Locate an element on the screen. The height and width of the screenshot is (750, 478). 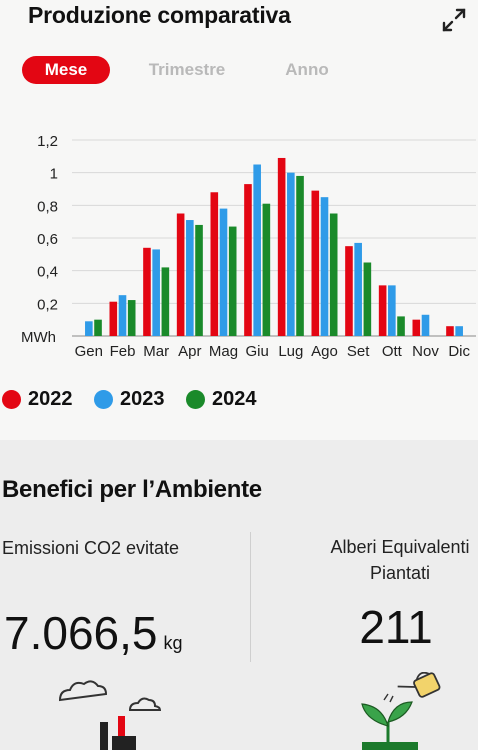
legend-label: 2022 is located at coordinates (50, 398).